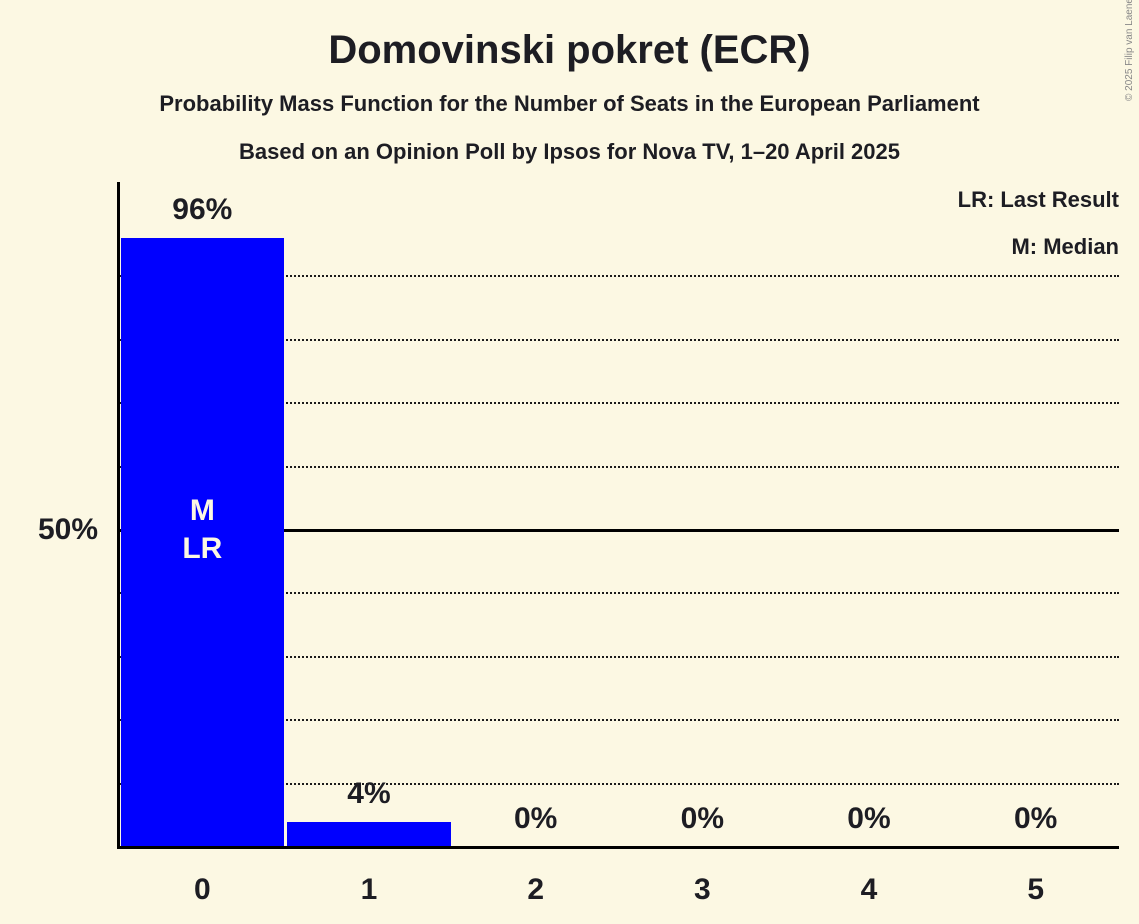 This screenshot has height=924, width=1139. Describe the element at coordinates (569, 50) in the screenshot. I see `chart-title: Domovinski pokret (ECR)` at that location.